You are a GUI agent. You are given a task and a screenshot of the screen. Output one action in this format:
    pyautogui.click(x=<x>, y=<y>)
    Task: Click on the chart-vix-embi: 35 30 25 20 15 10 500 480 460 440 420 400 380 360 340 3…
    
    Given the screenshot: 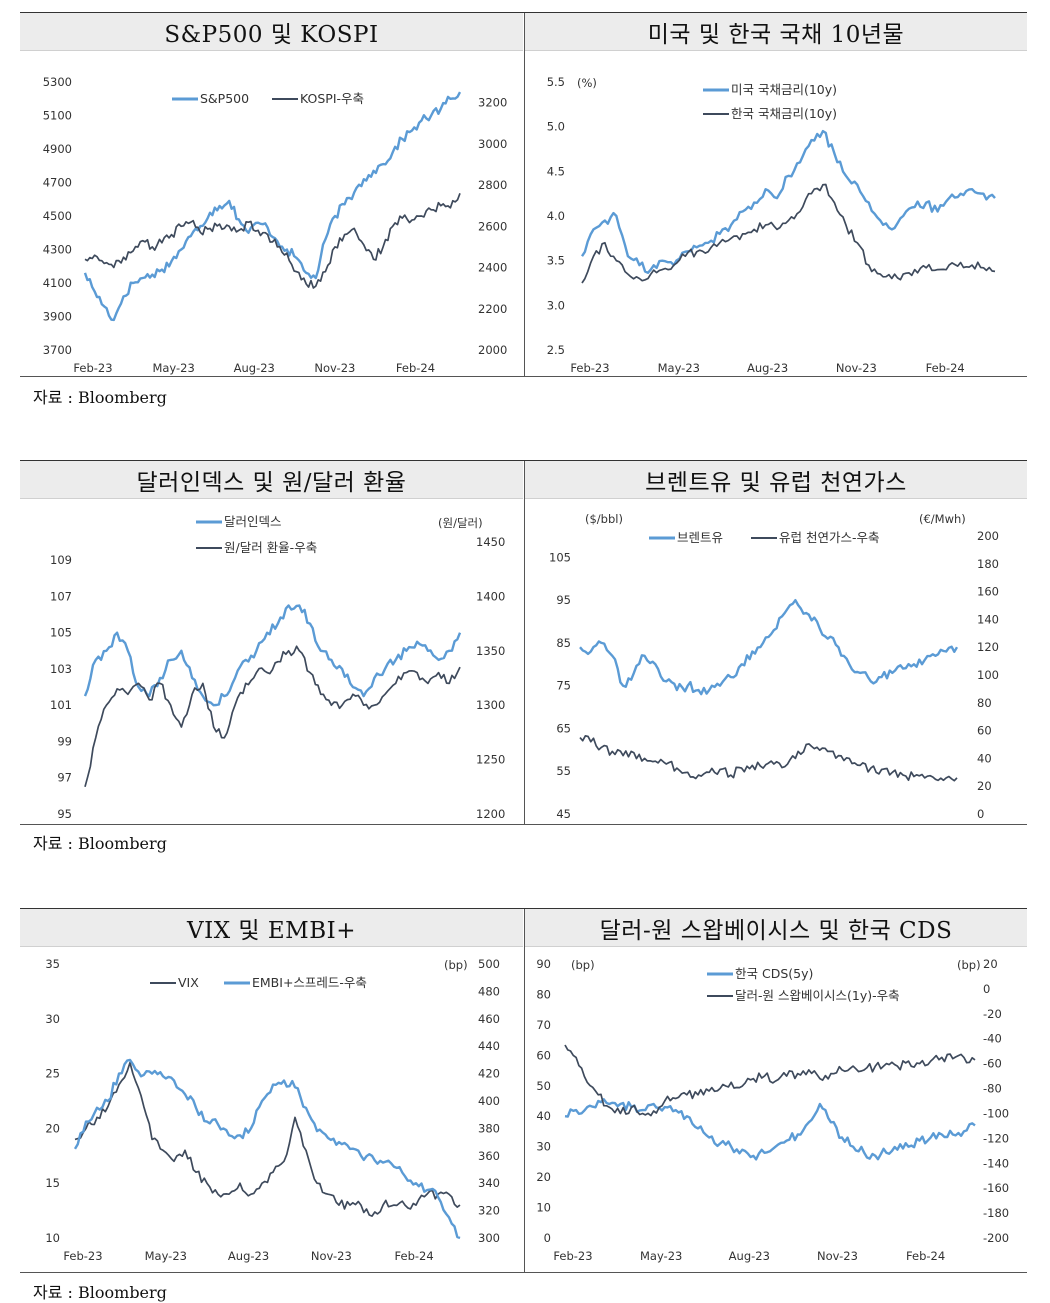 What is the action you would take?
    pyautogui.click(x=272, y=1110)
    